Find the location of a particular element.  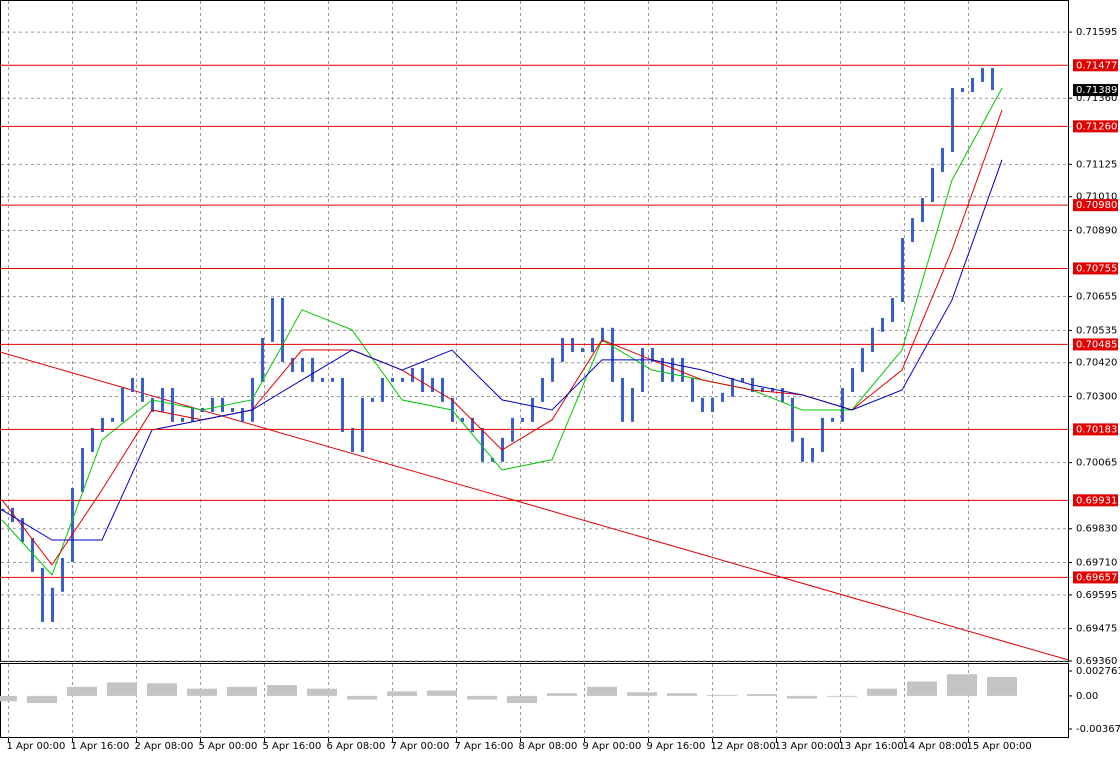

y-tick-label: 0.71125 is located at coordinates (1096, 164).